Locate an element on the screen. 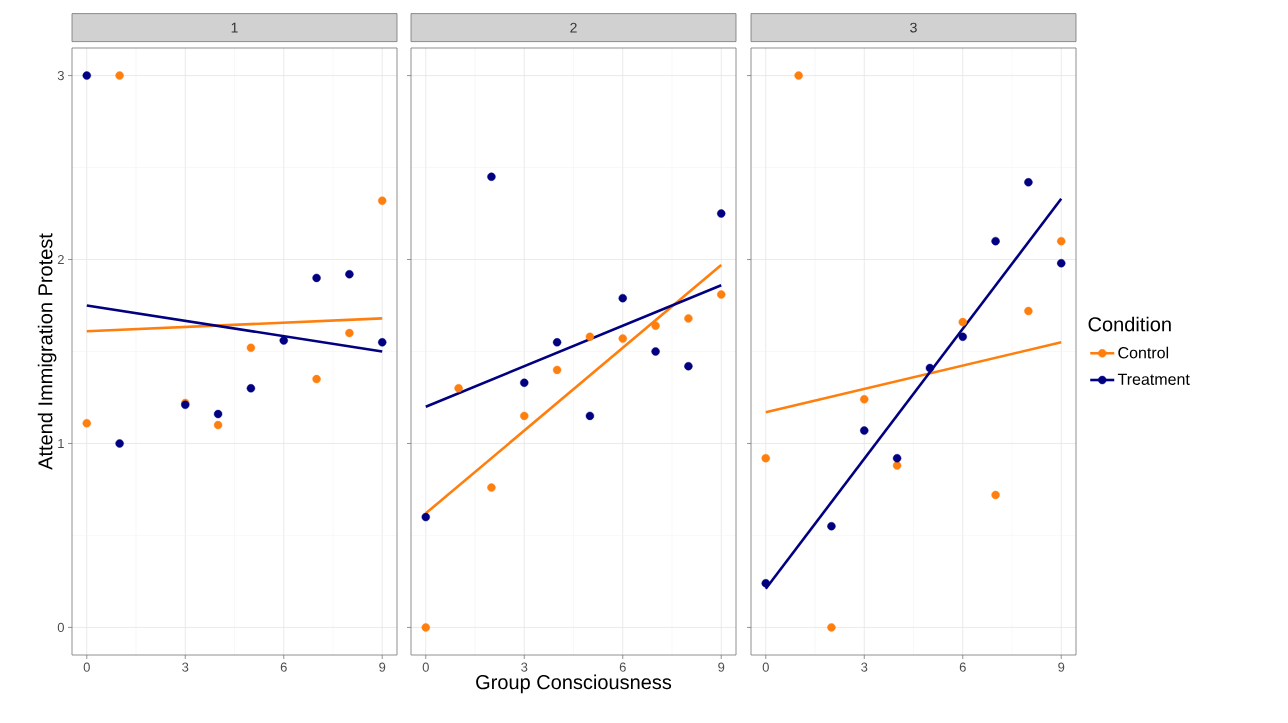 Image resolution: width=1288 pixels, height=723 pixels. y-axis-title: Attend Immigration Protest is located at coordinates (47, 351).